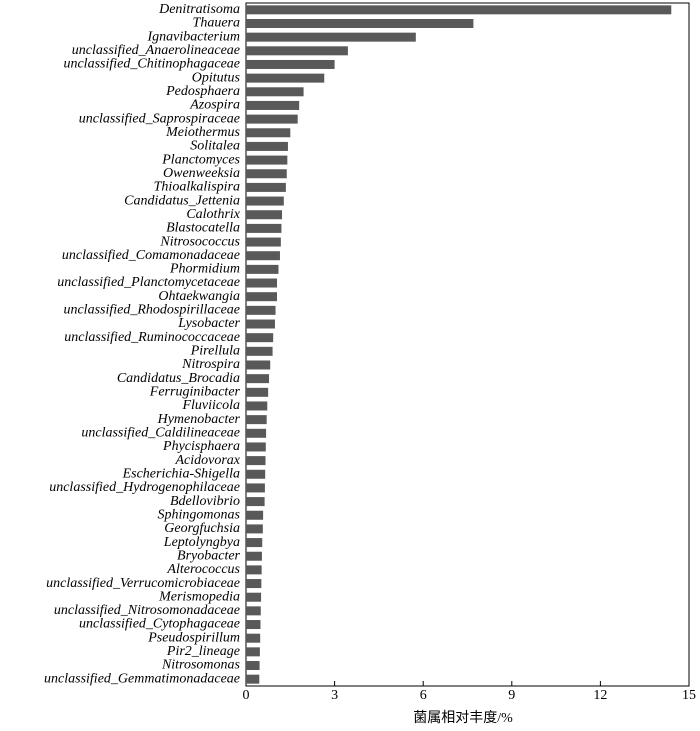 Image resolution: width=700 pixels, height=731 pixels. I want to click on y-tick-label: unclassified_Nitrosomonadaceae, so click(147, 610).